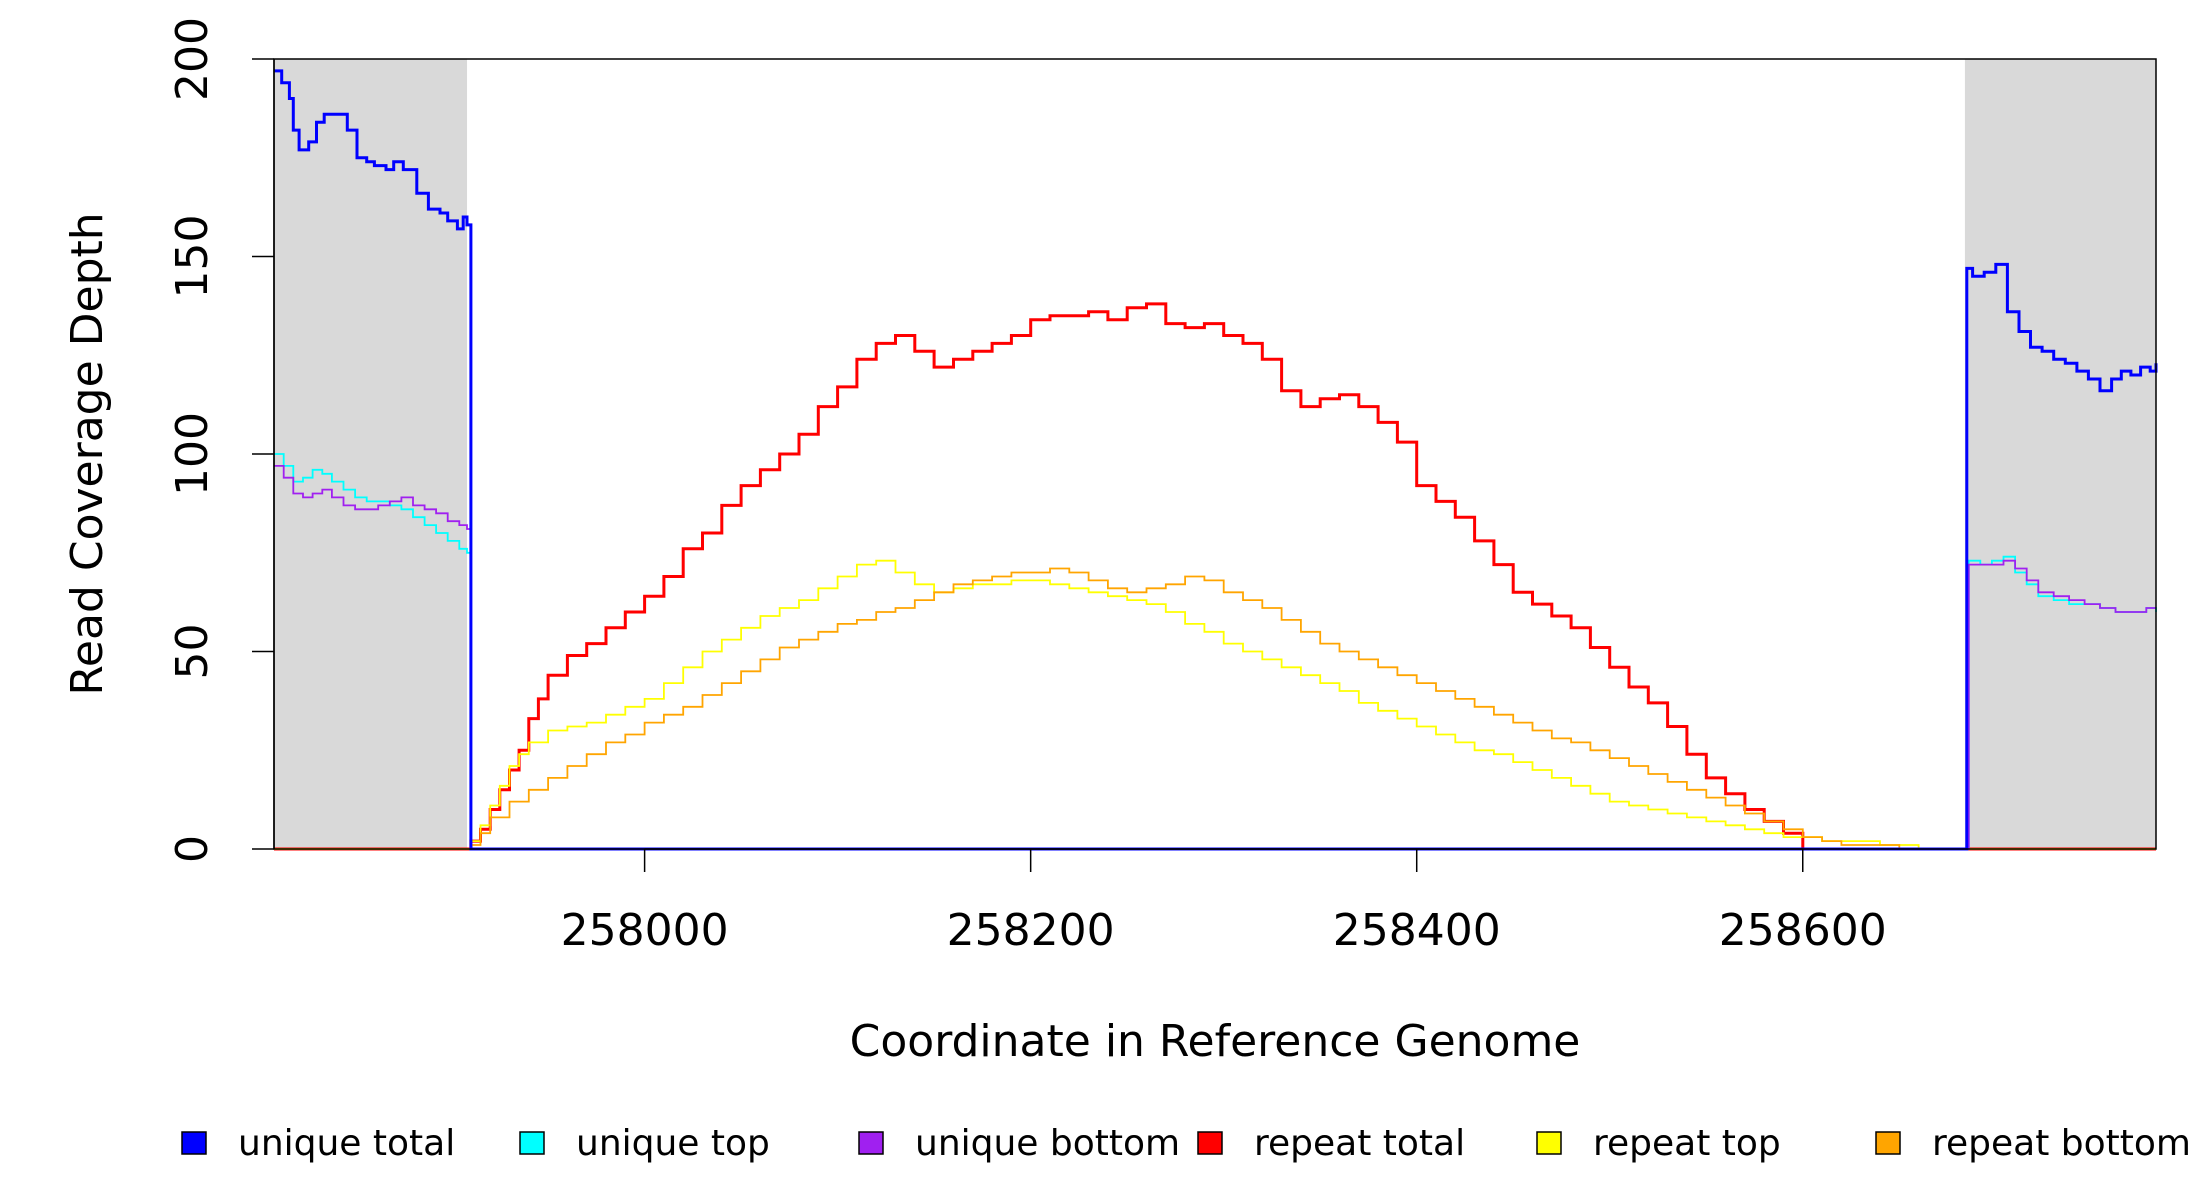 The image size is (2200, 1204). I want to click on legend-label: repeat total, so click(1359, 1143).